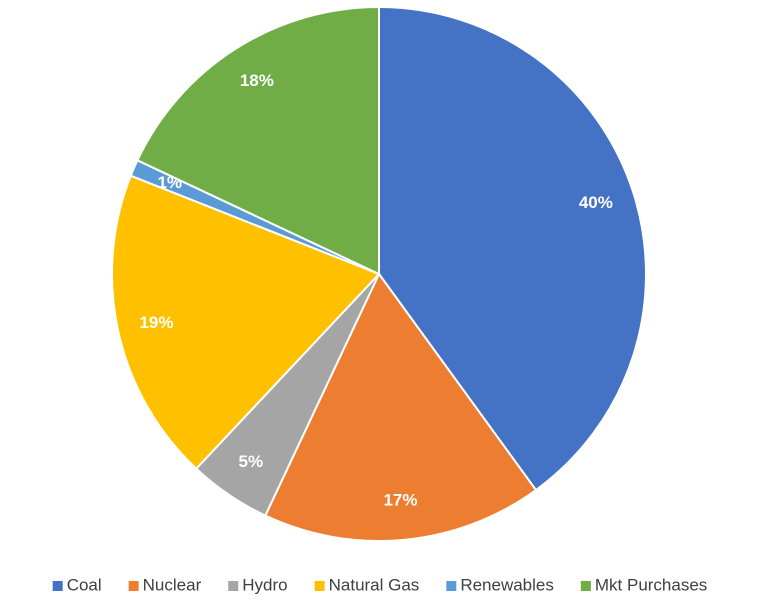  Describe the element at coordinates (156, 322) in the screenshot. I see `data-label: 19%` at that location.